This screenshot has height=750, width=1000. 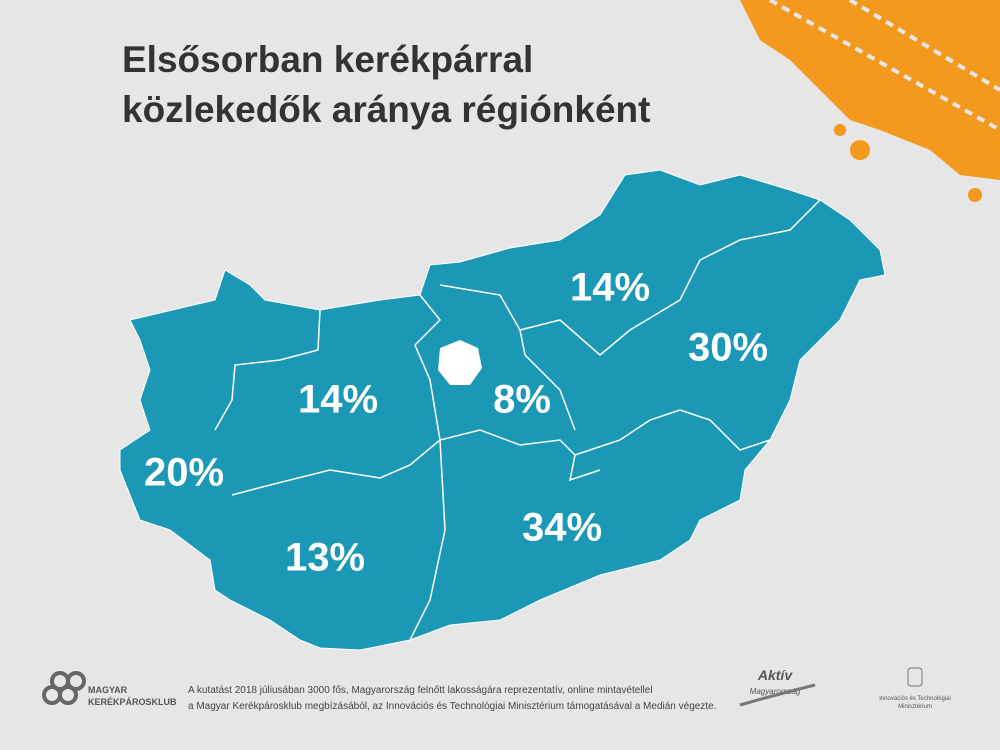 What do you see at coordinates (728, 348) in the screenshot?
I see `region-label: 30%` at bounding box center [728, 348].